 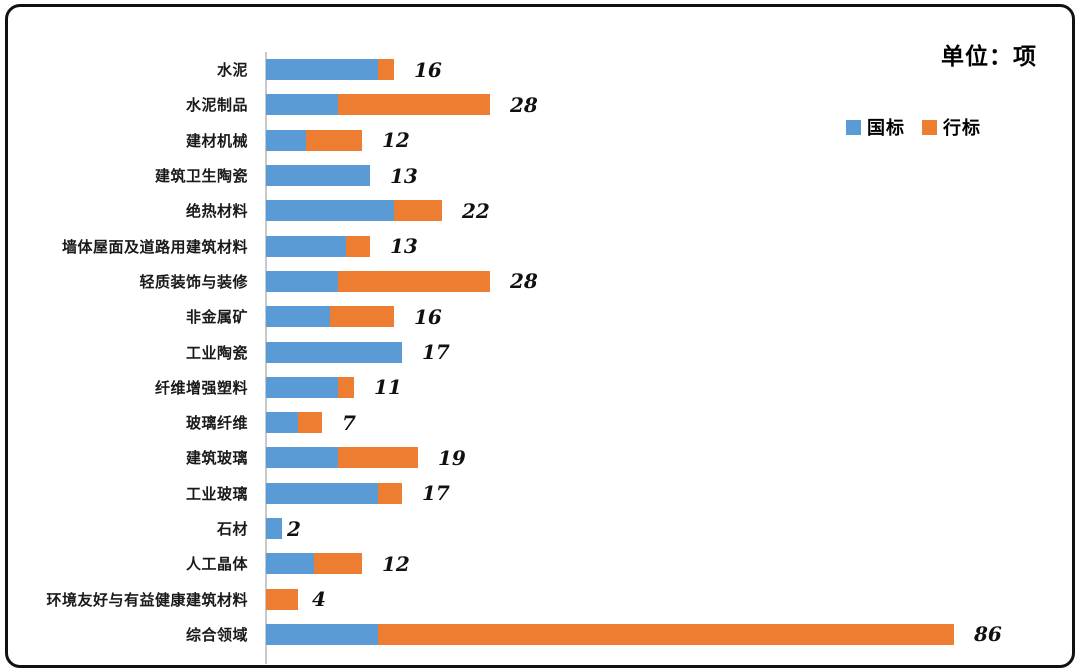 I want to click on category-label: 非金属矿, so click(x=216, y=318).